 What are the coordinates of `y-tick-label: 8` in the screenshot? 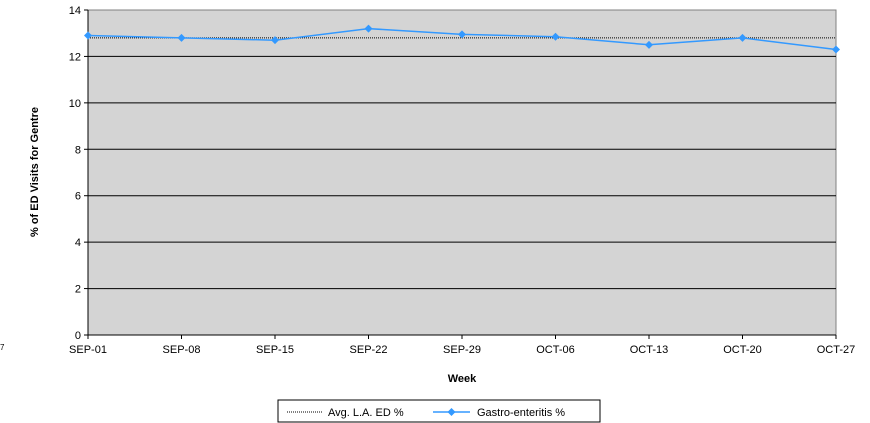 It's located at (78, 150).